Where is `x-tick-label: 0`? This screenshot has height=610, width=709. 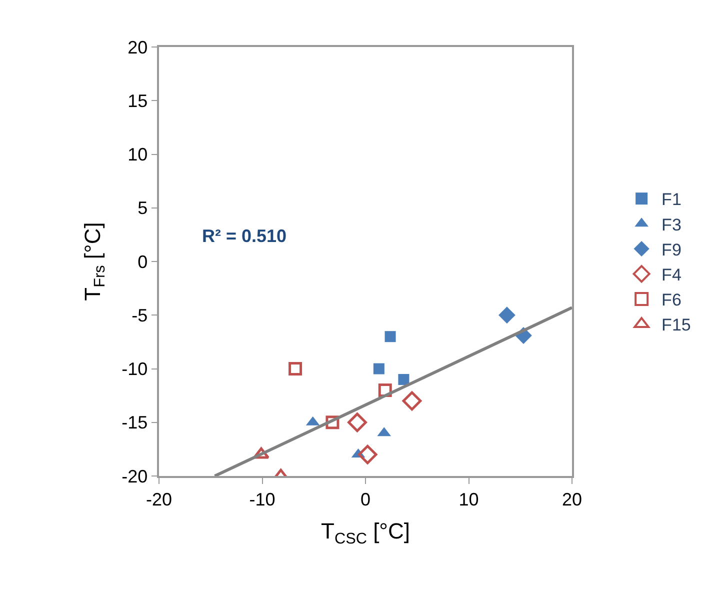 x-tick-label: 0 is located at coordinates (365, 499).